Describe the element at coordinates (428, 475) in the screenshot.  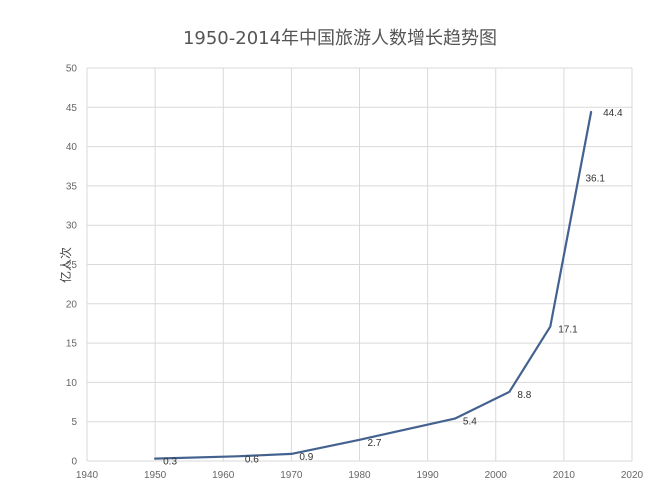
I see `x-tick-label: 1990` at that location.